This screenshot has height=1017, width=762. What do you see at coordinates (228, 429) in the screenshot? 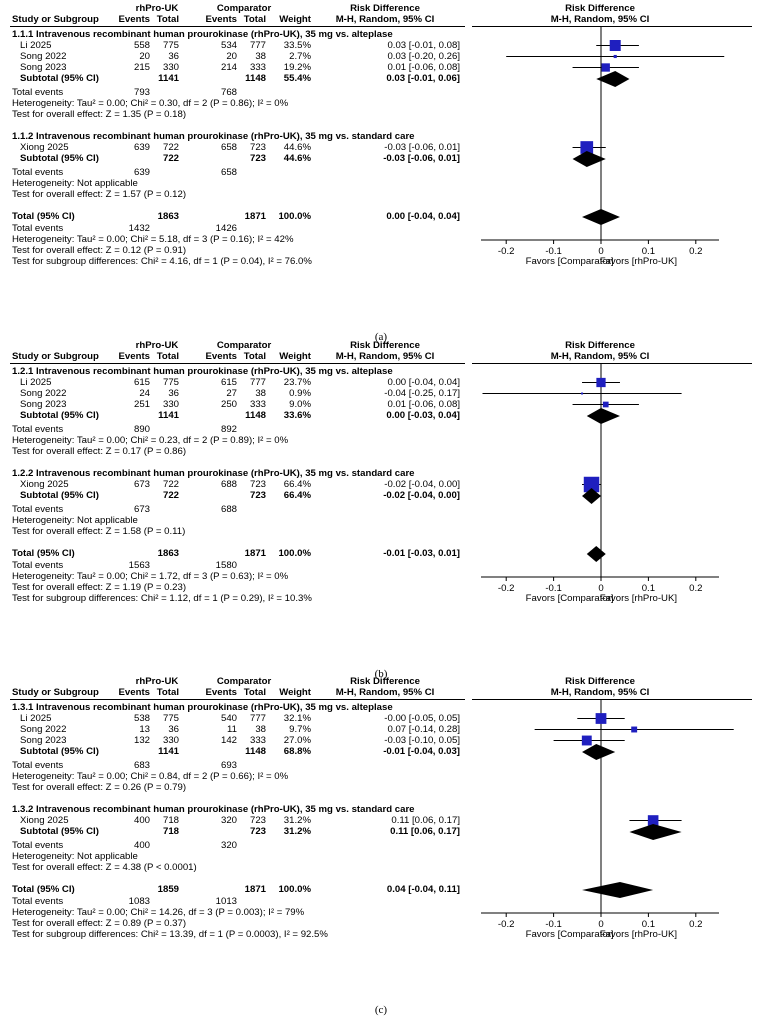
I see `total-events-comparator: 892` at bounding box center [228, 429].